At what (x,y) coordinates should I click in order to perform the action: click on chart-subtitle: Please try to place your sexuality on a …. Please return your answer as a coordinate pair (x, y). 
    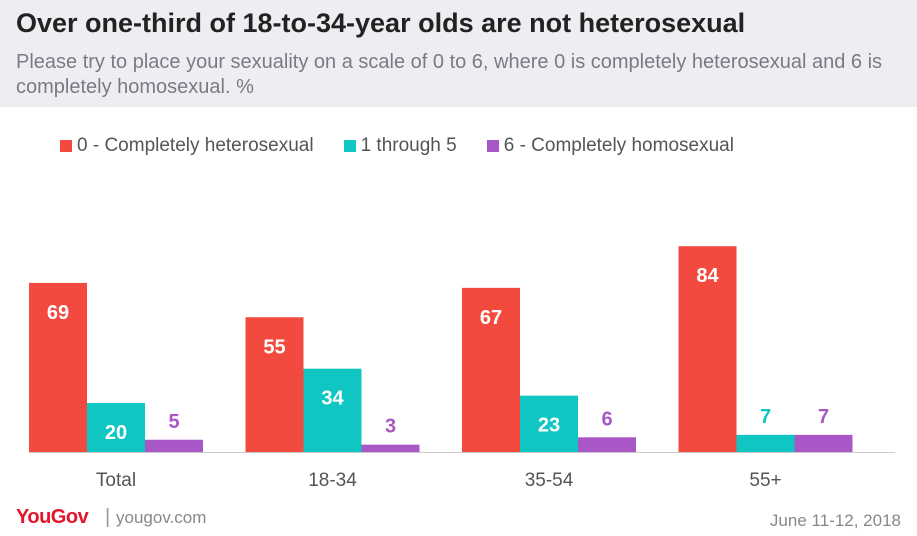
    Looking at the image, I should click on (449, 74).